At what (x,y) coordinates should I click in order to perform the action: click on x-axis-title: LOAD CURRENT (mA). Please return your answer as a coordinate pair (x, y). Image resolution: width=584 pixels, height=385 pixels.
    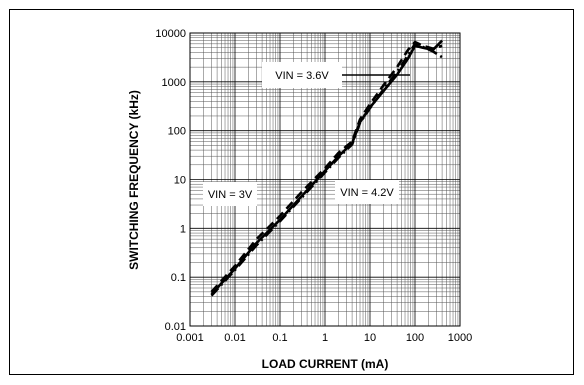
    Looking at the image, I should click on (325, 364).